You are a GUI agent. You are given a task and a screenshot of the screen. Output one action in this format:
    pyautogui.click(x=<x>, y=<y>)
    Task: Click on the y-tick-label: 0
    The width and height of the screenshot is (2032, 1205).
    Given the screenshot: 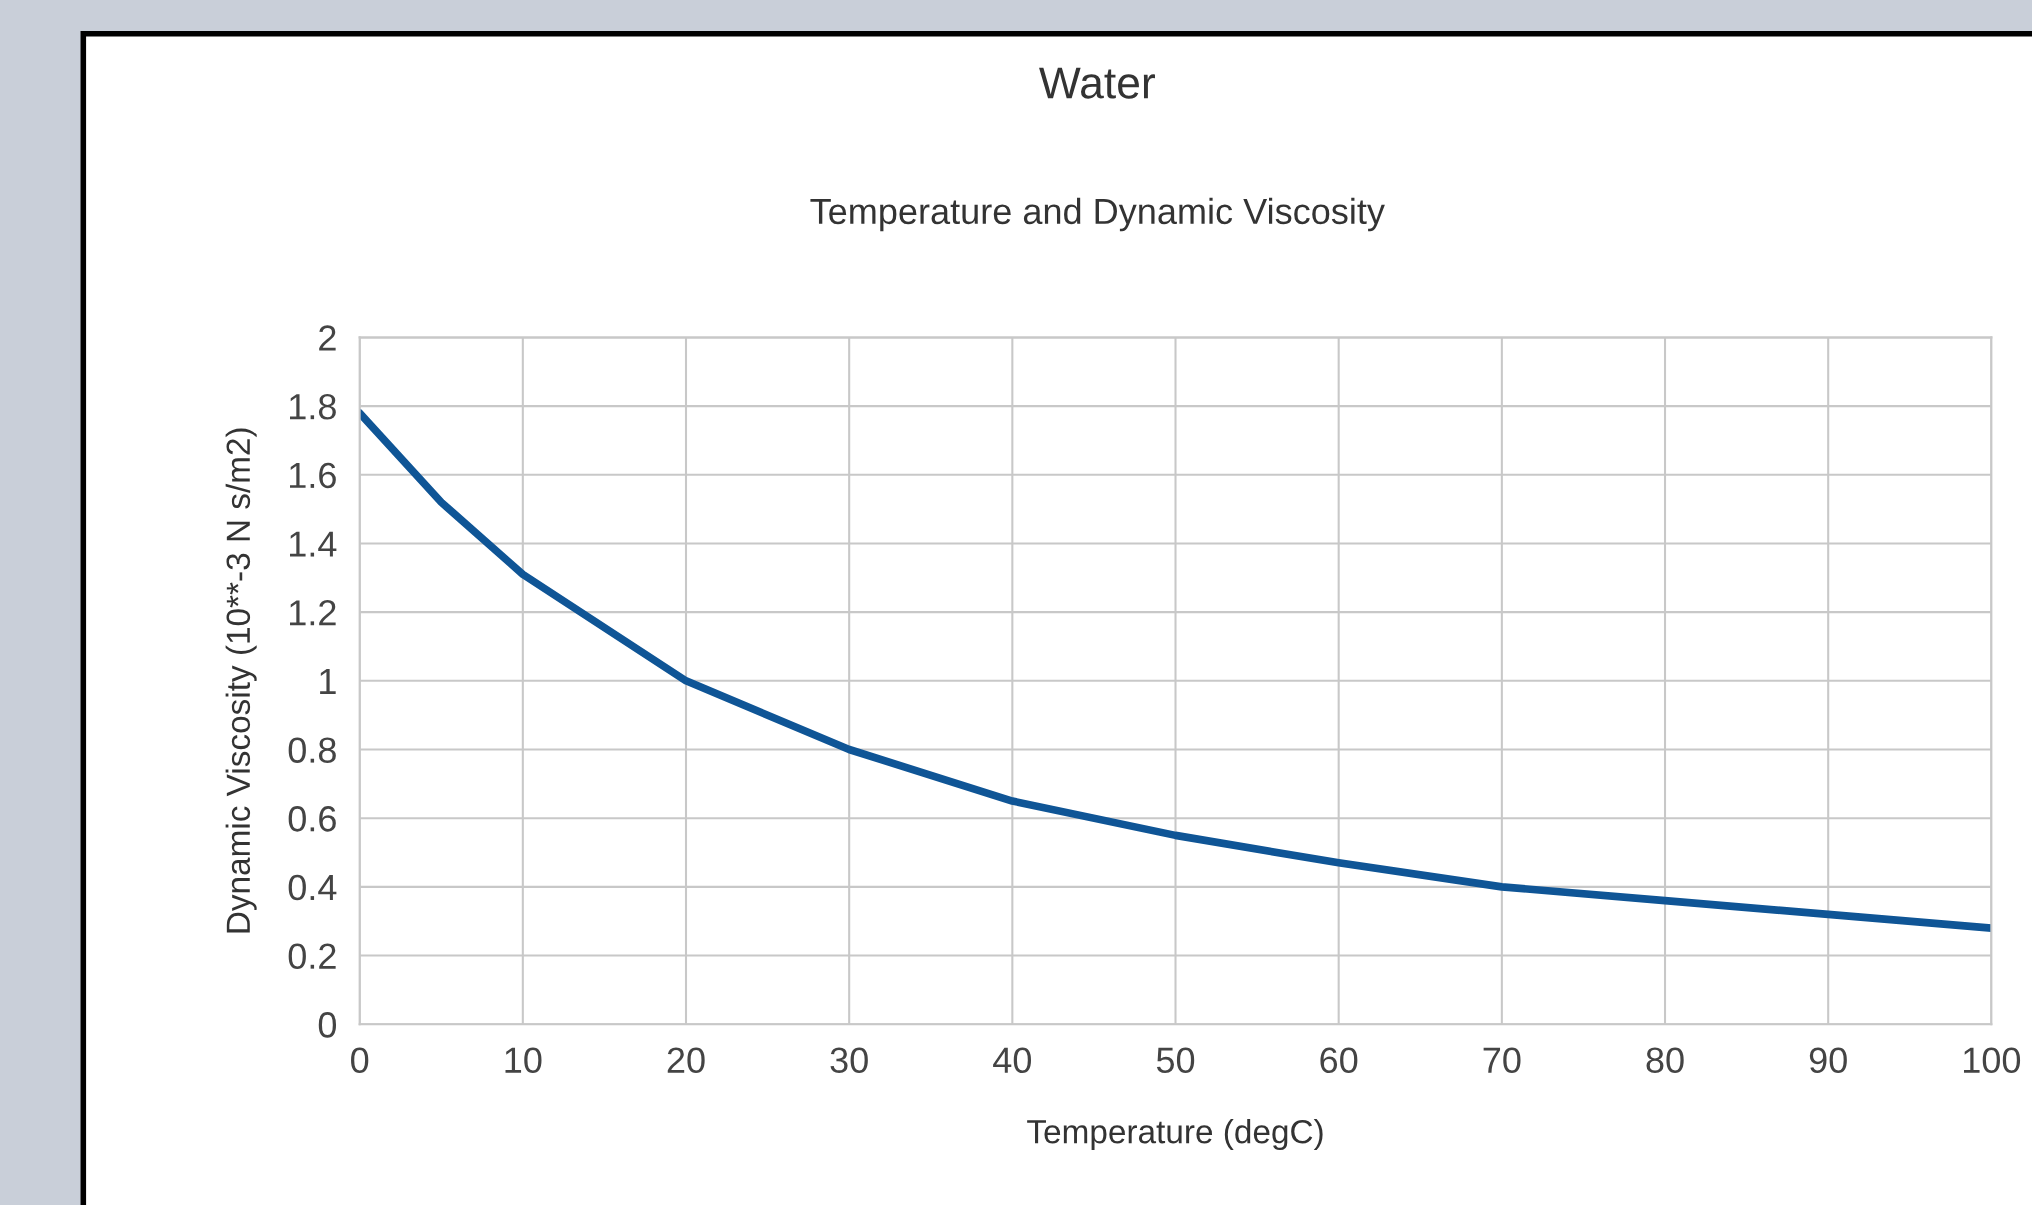 What is the action you would take?
    pyautogui.click(x=327, y=1025)
    